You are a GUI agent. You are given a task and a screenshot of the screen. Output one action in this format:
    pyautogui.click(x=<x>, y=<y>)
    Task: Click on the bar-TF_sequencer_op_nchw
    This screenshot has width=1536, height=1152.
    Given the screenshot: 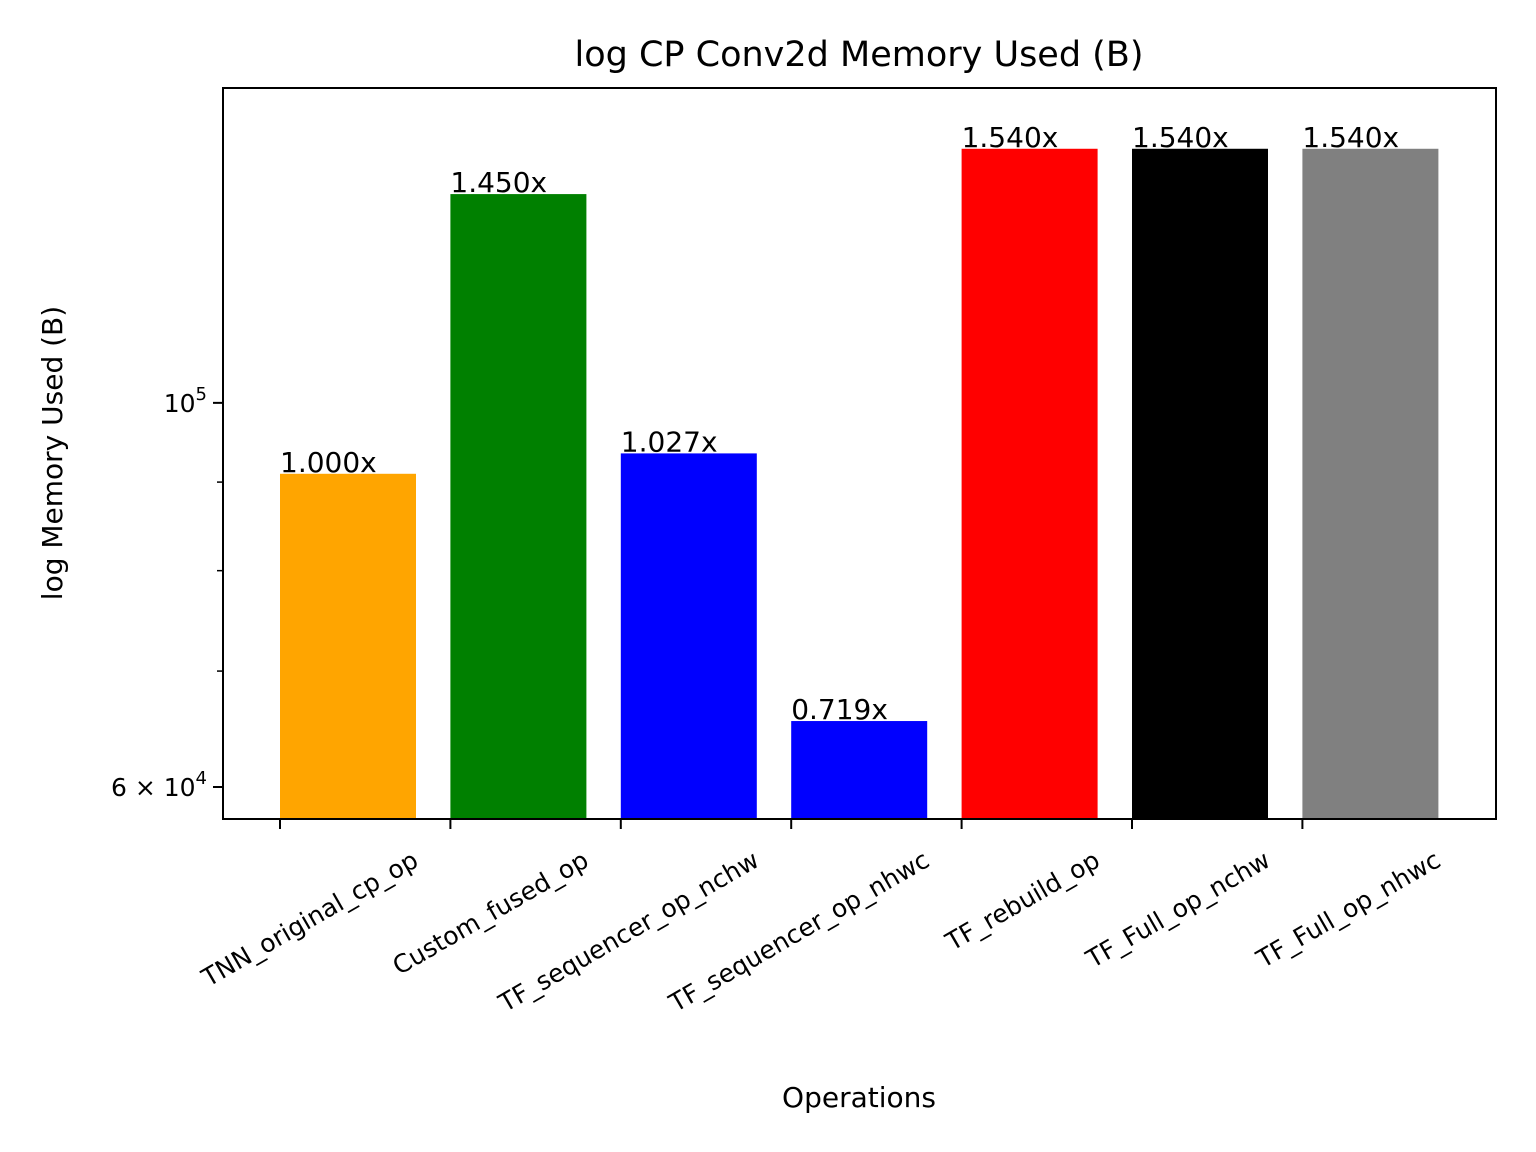 What is the action you would take?
    pyautogui.click(x=688, y=636)
    